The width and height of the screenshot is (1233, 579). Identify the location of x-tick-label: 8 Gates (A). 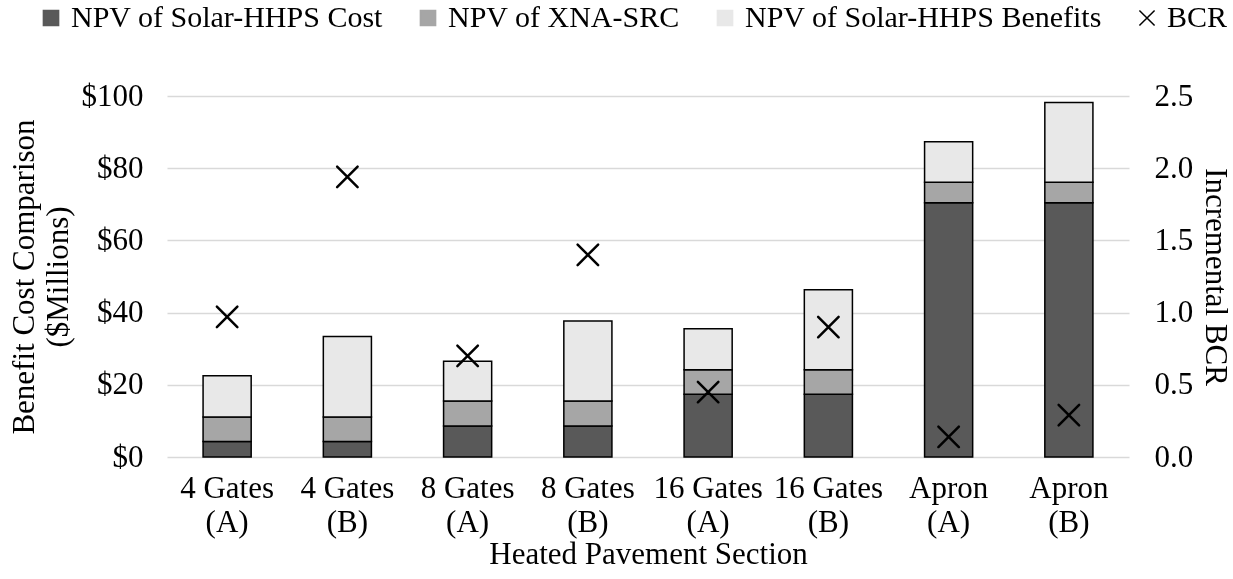
(467, 504).